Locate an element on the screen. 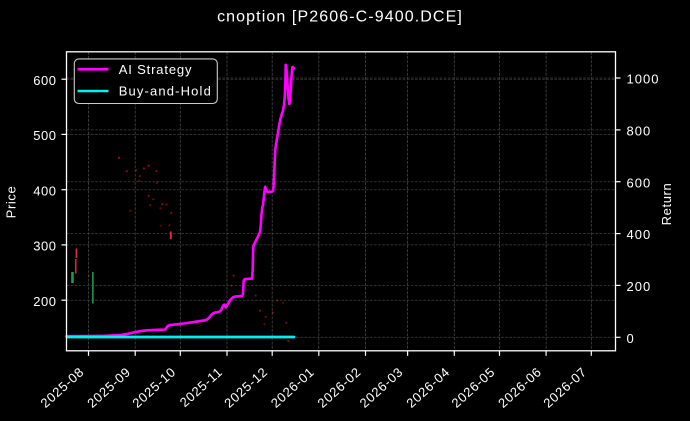  svg-text: cnoption [P2606-C-9400.DCE] is located at coordinates (340, 17).